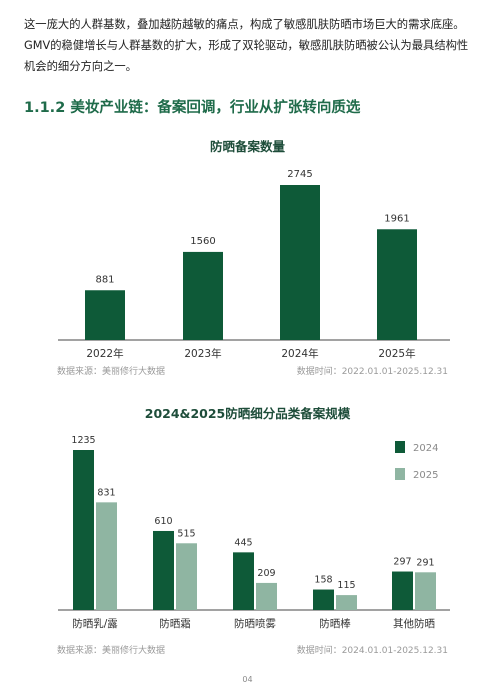  What do you see at coordinates (163, 521) in the screenshot?
I see `chart2-data-label: 610` at bounding box center [163, 521].